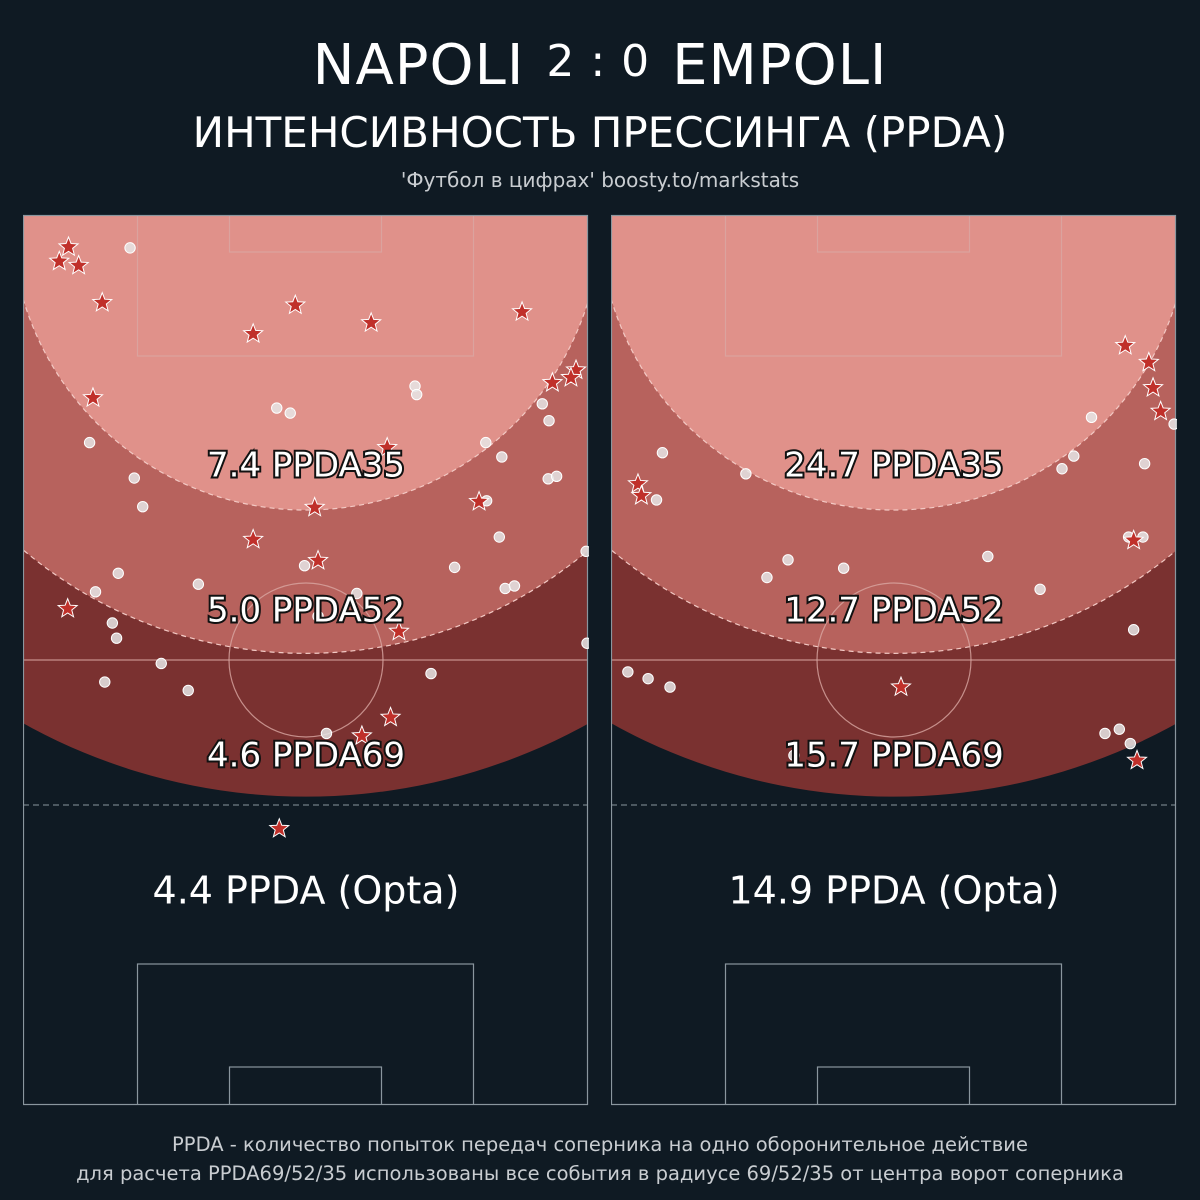 The image size is (1200, 1200). Describe the element at coordinates (600, 180) in the screenshot. I see `credit-line: 'Футбол в цифрах' boosty.to/markstats` at that location.